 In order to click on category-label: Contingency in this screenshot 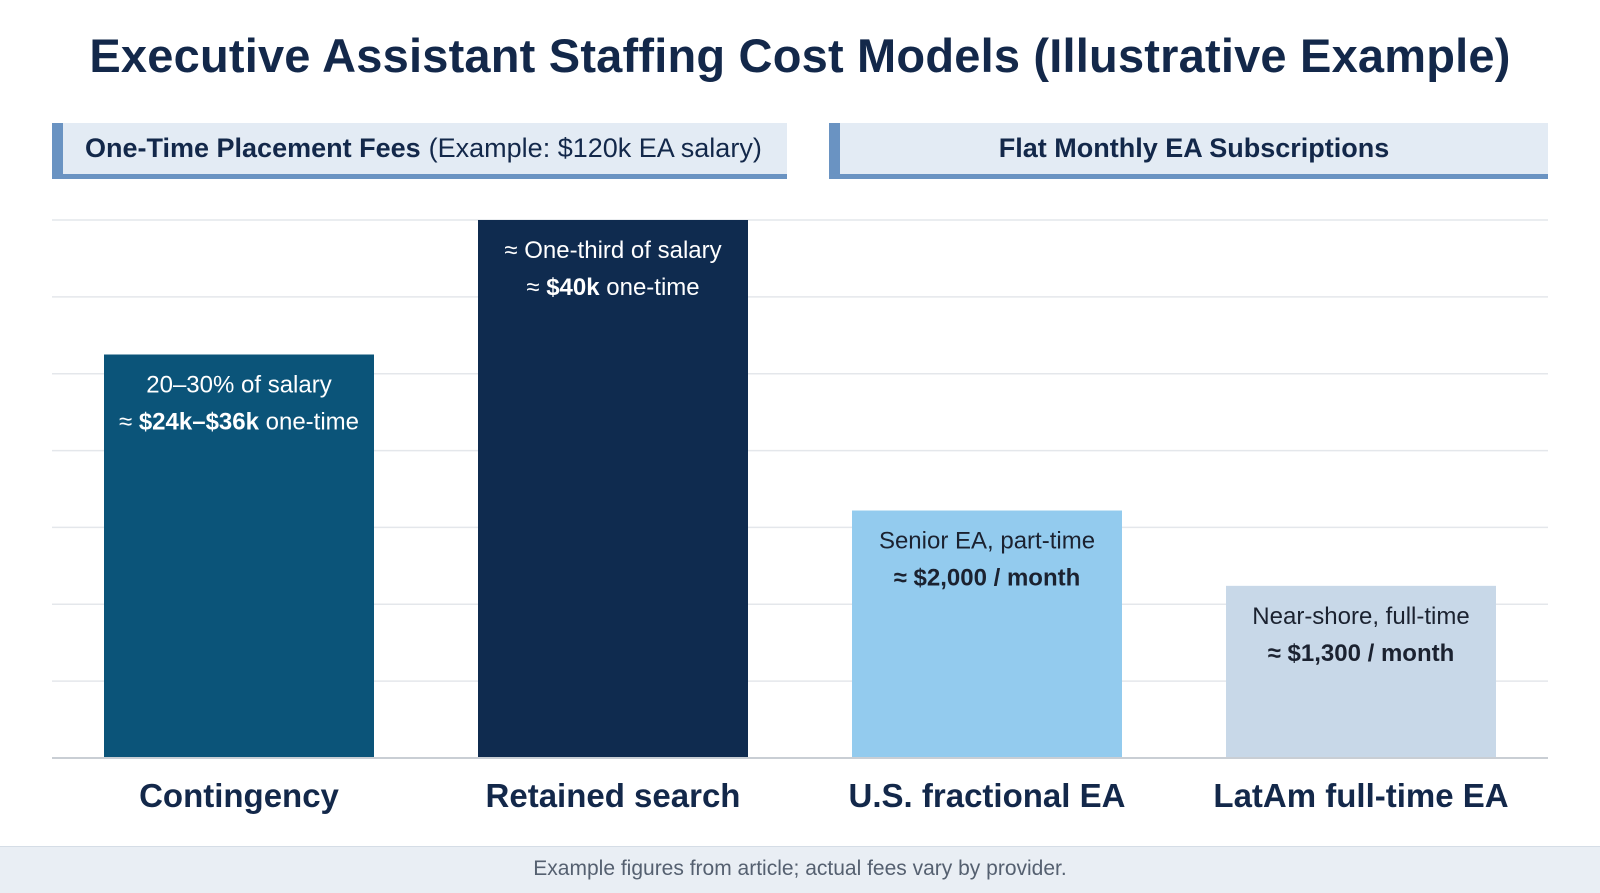, I will do `click(239, 795)`.